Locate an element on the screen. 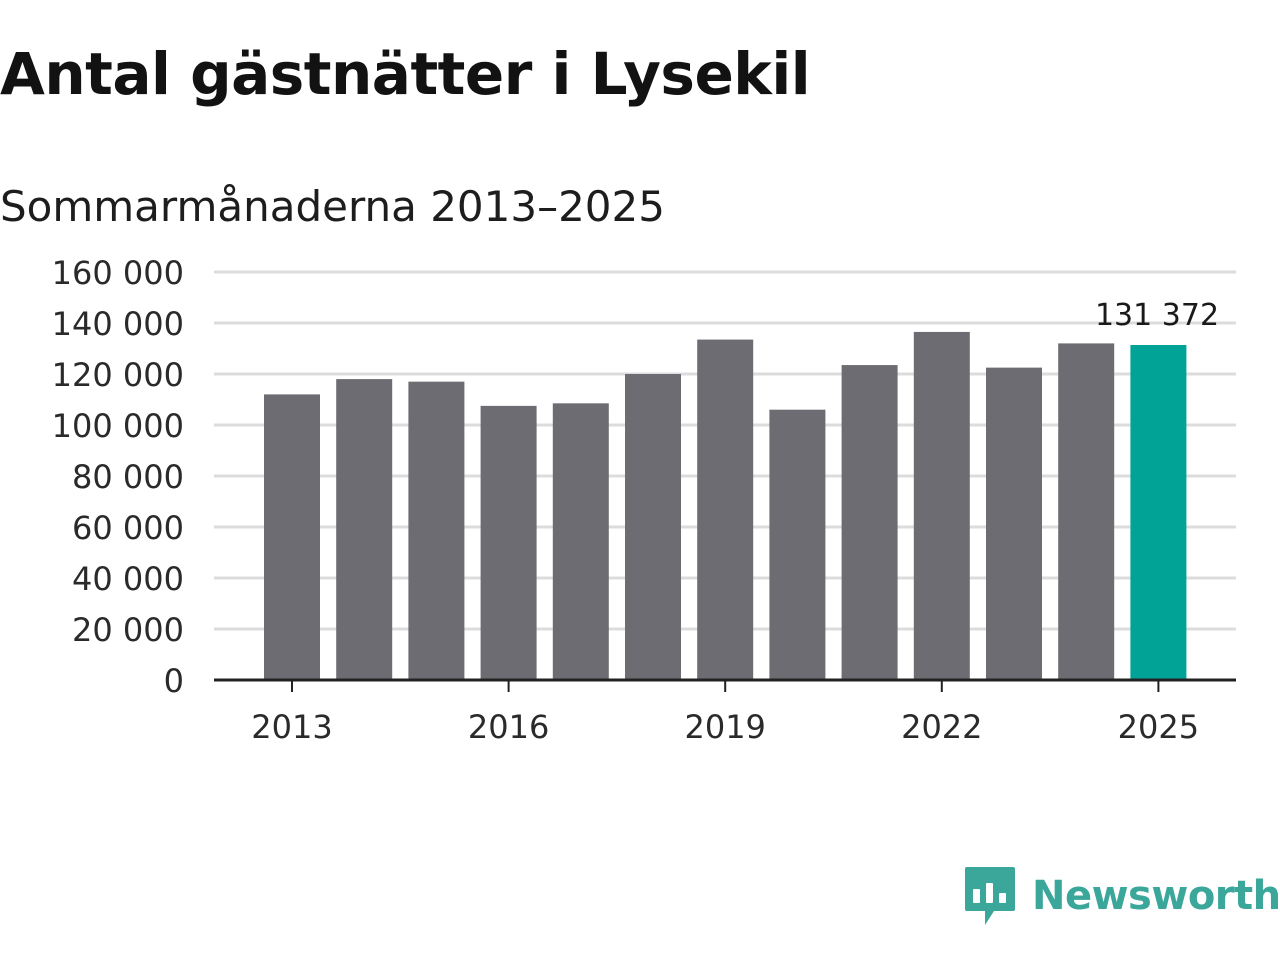  y-tick-label: 140 000 is located at coordinates (118, 324).